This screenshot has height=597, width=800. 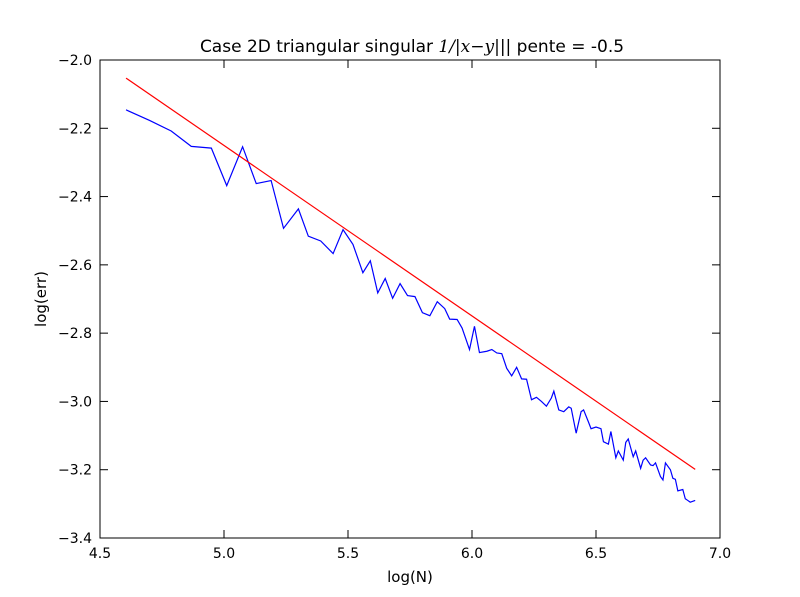 What do you see at coordinates (75, 539) in the screenshot?
I see `y-tick-label: −3.4` at bounding box center [75, 539].